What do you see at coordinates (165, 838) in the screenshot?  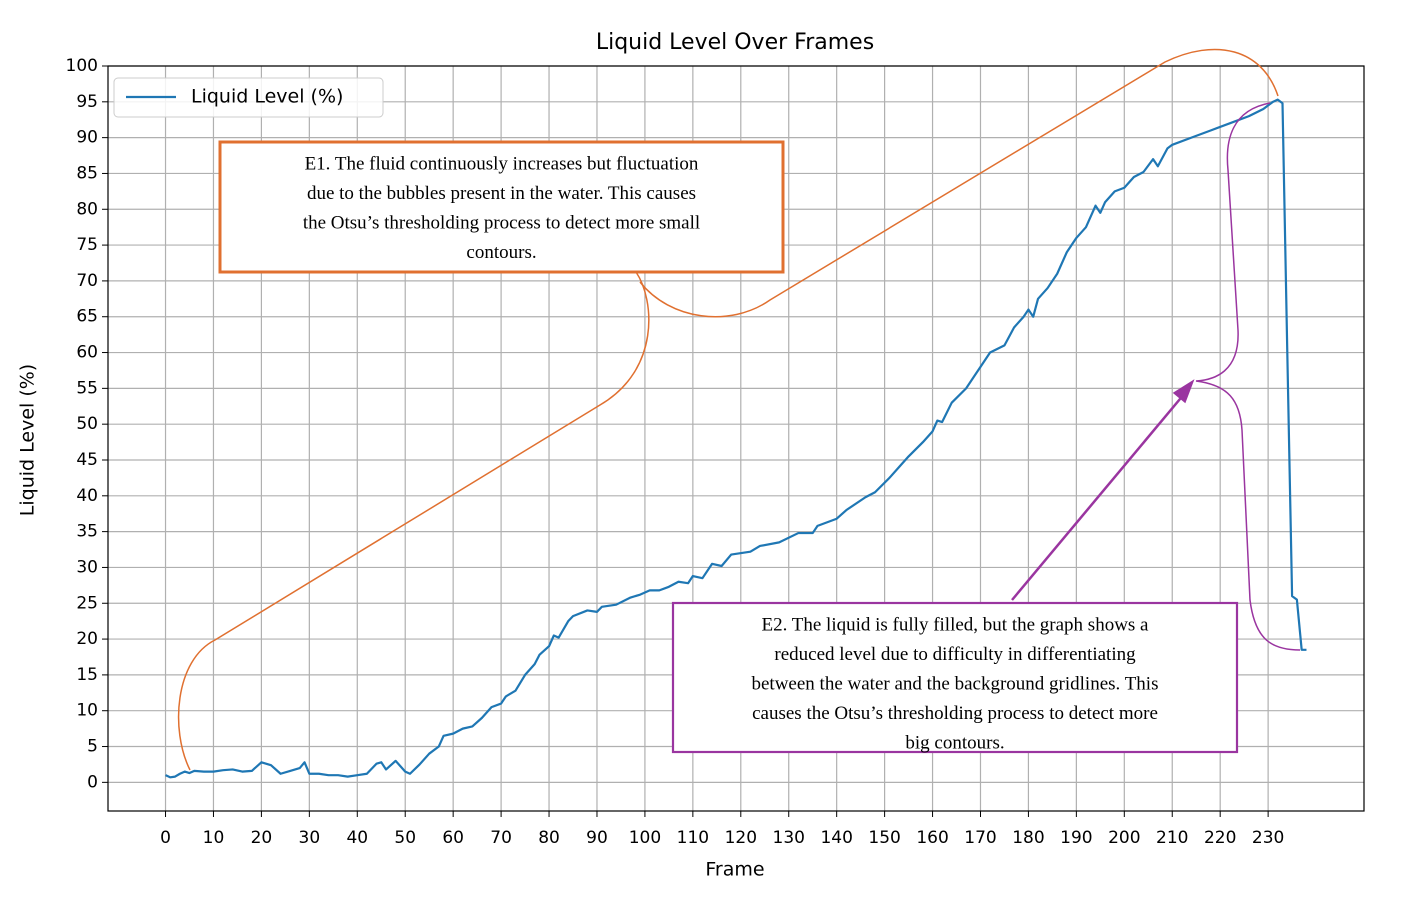 I see `x-tick-label: 0` at bounding box center [165, 838].